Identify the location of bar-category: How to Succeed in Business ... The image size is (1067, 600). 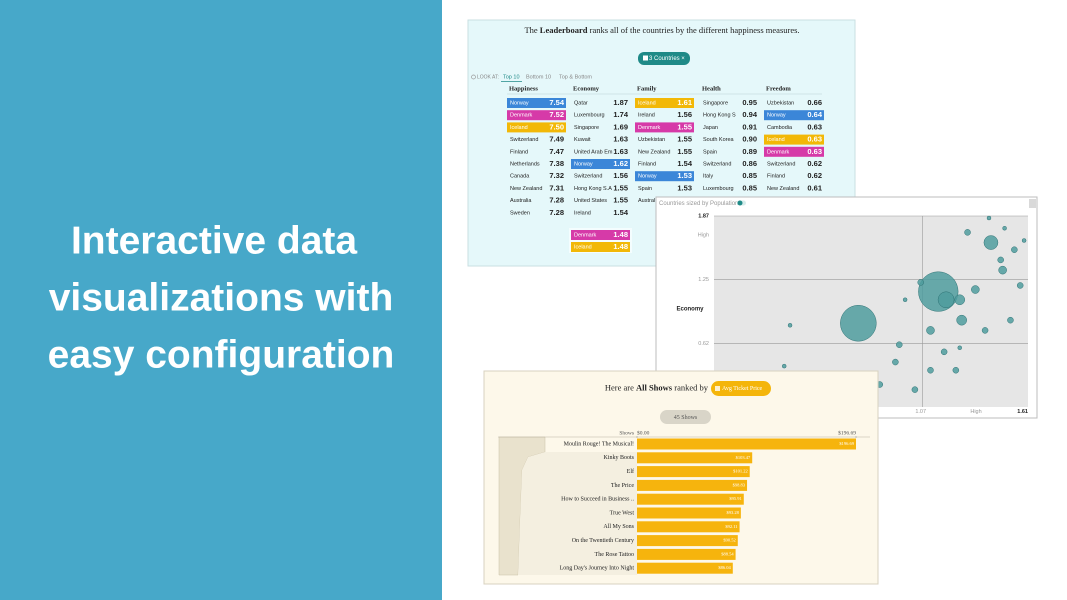
(597, 500).